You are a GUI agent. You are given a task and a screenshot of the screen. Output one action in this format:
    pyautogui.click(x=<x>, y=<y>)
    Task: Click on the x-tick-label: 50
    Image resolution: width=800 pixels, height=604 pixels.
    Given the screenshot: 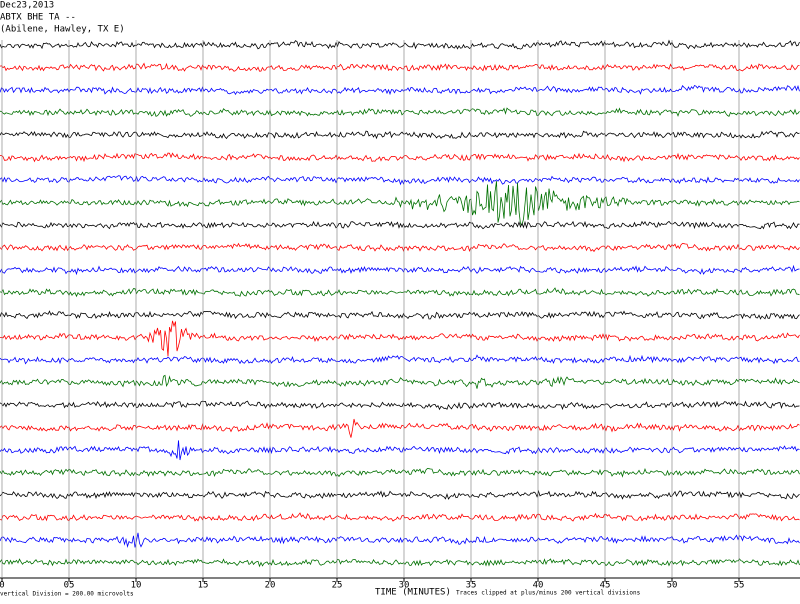 What is the action you would take?
    pyautogui.click(x=672, y=586)
    